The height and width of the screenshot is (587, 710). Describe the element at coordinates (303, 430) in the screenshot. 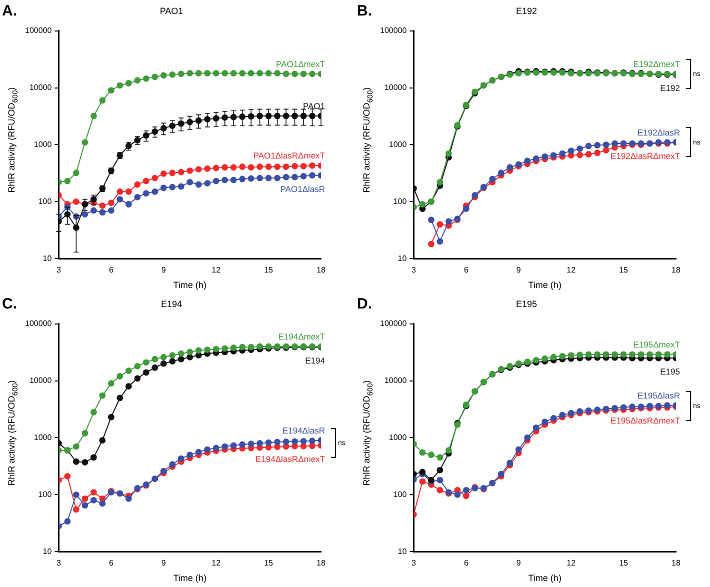

I see `series-label: E194ΔlasR` at that location.